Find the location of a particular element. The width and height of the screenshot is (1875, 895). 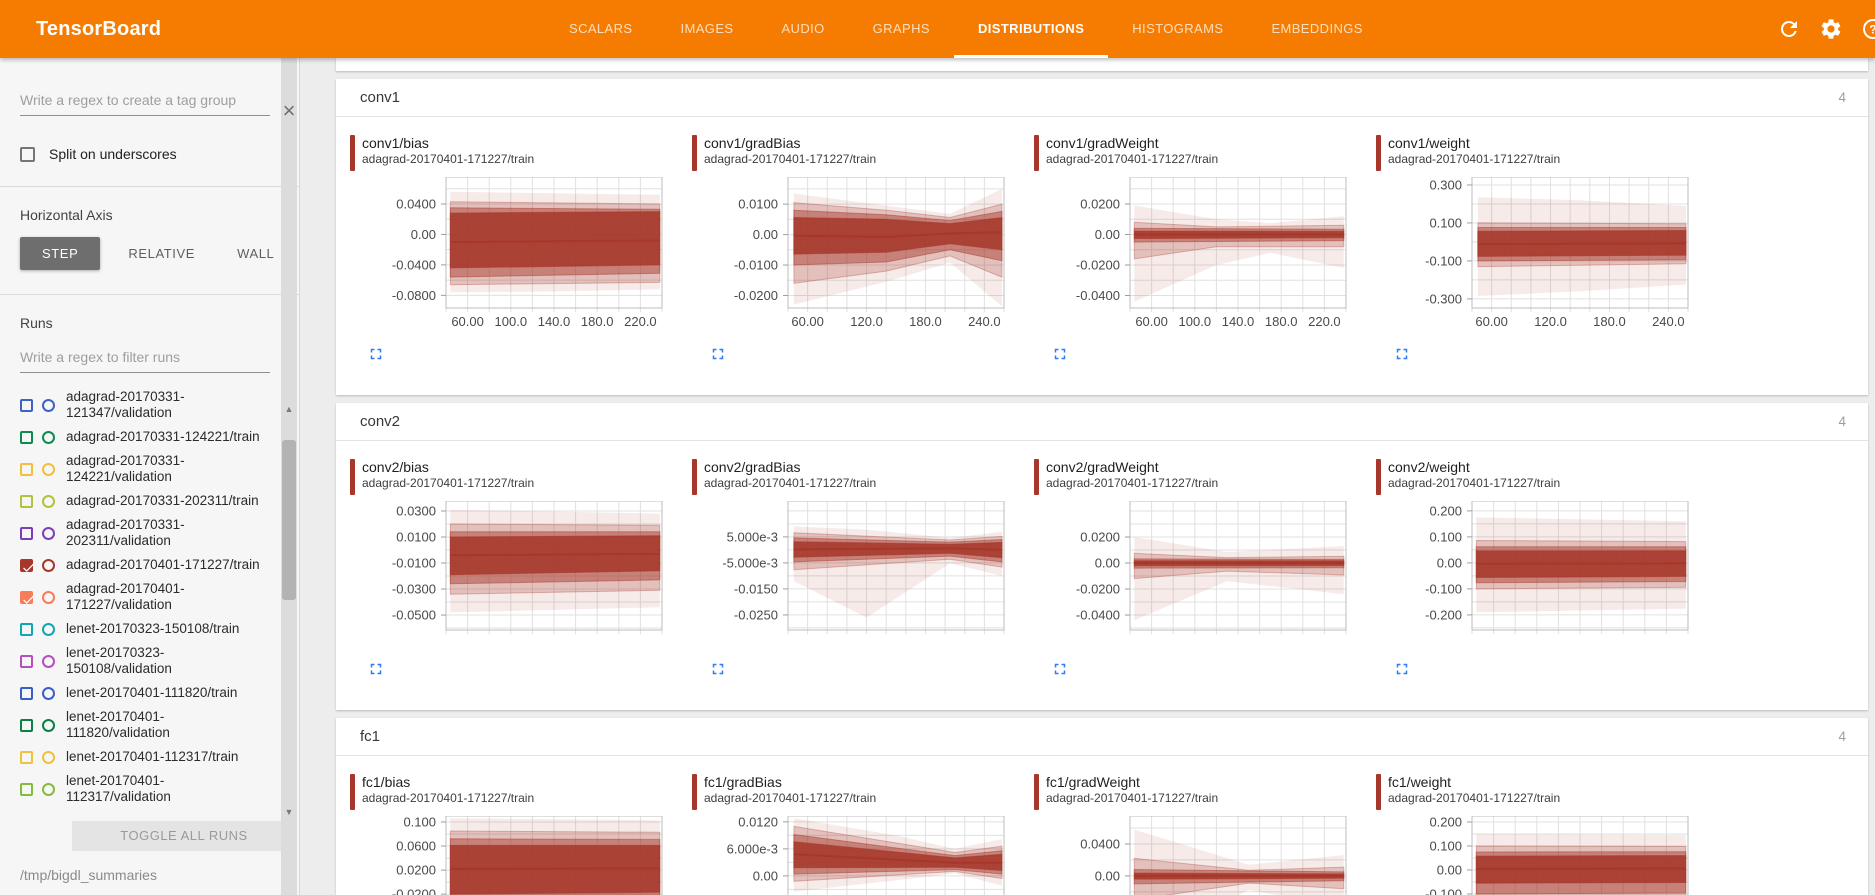

run-row: lenet-20170401-112317/validation is located at coordinates (151, 789).